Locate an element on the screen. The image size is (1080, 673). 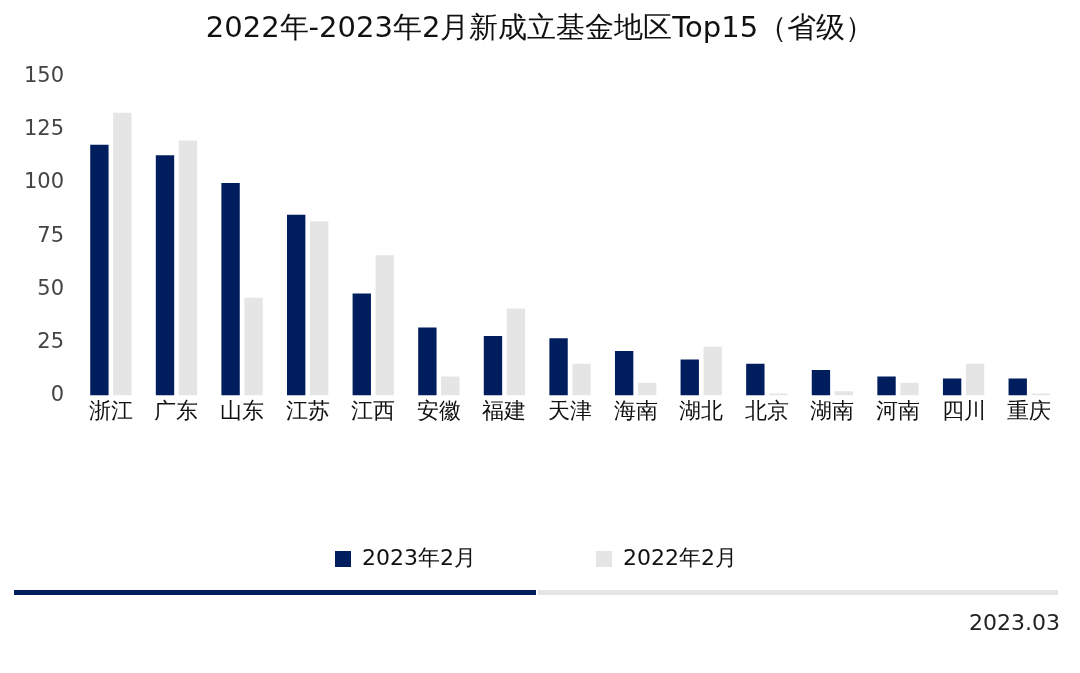
y-tick-label: 50 is located at coordinates (51, 287).